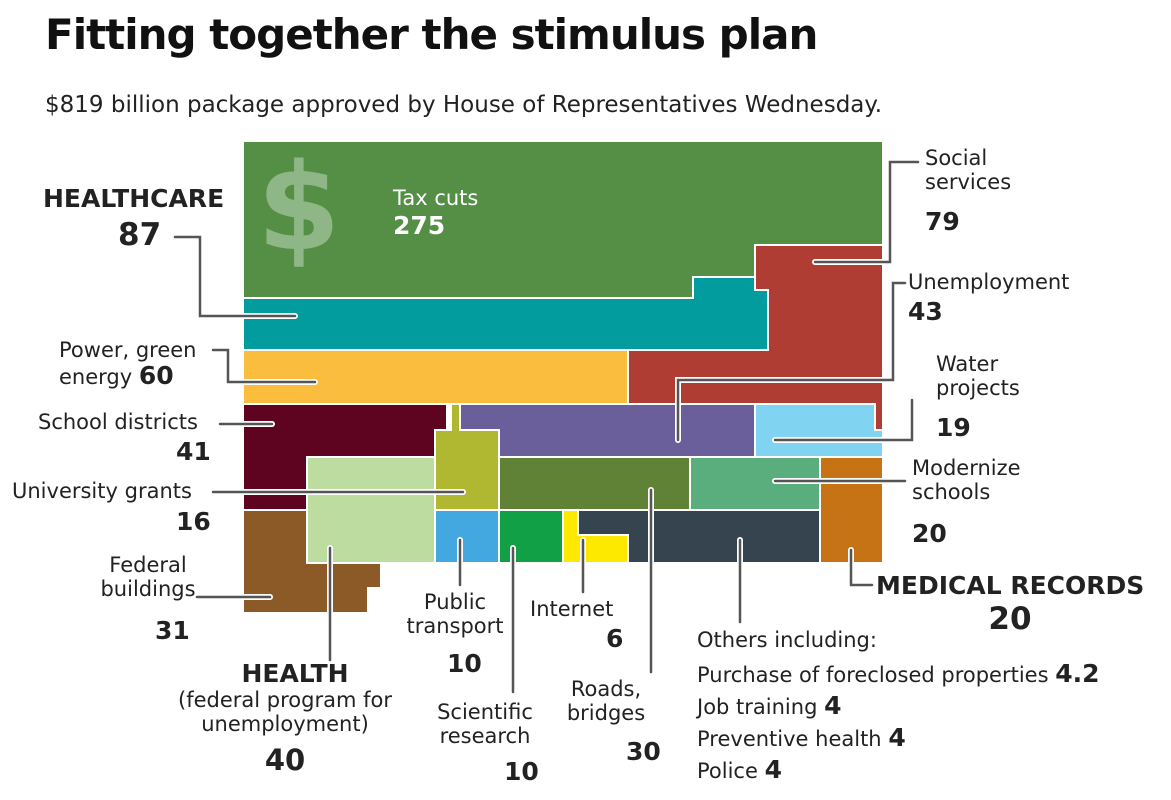 The width and height of the screenshot is (1171, 800). What do you see at coordinates (966, 480) in the screenshot?
I see `label-modernize: Modernize schools` at bounding box center [966, 480].